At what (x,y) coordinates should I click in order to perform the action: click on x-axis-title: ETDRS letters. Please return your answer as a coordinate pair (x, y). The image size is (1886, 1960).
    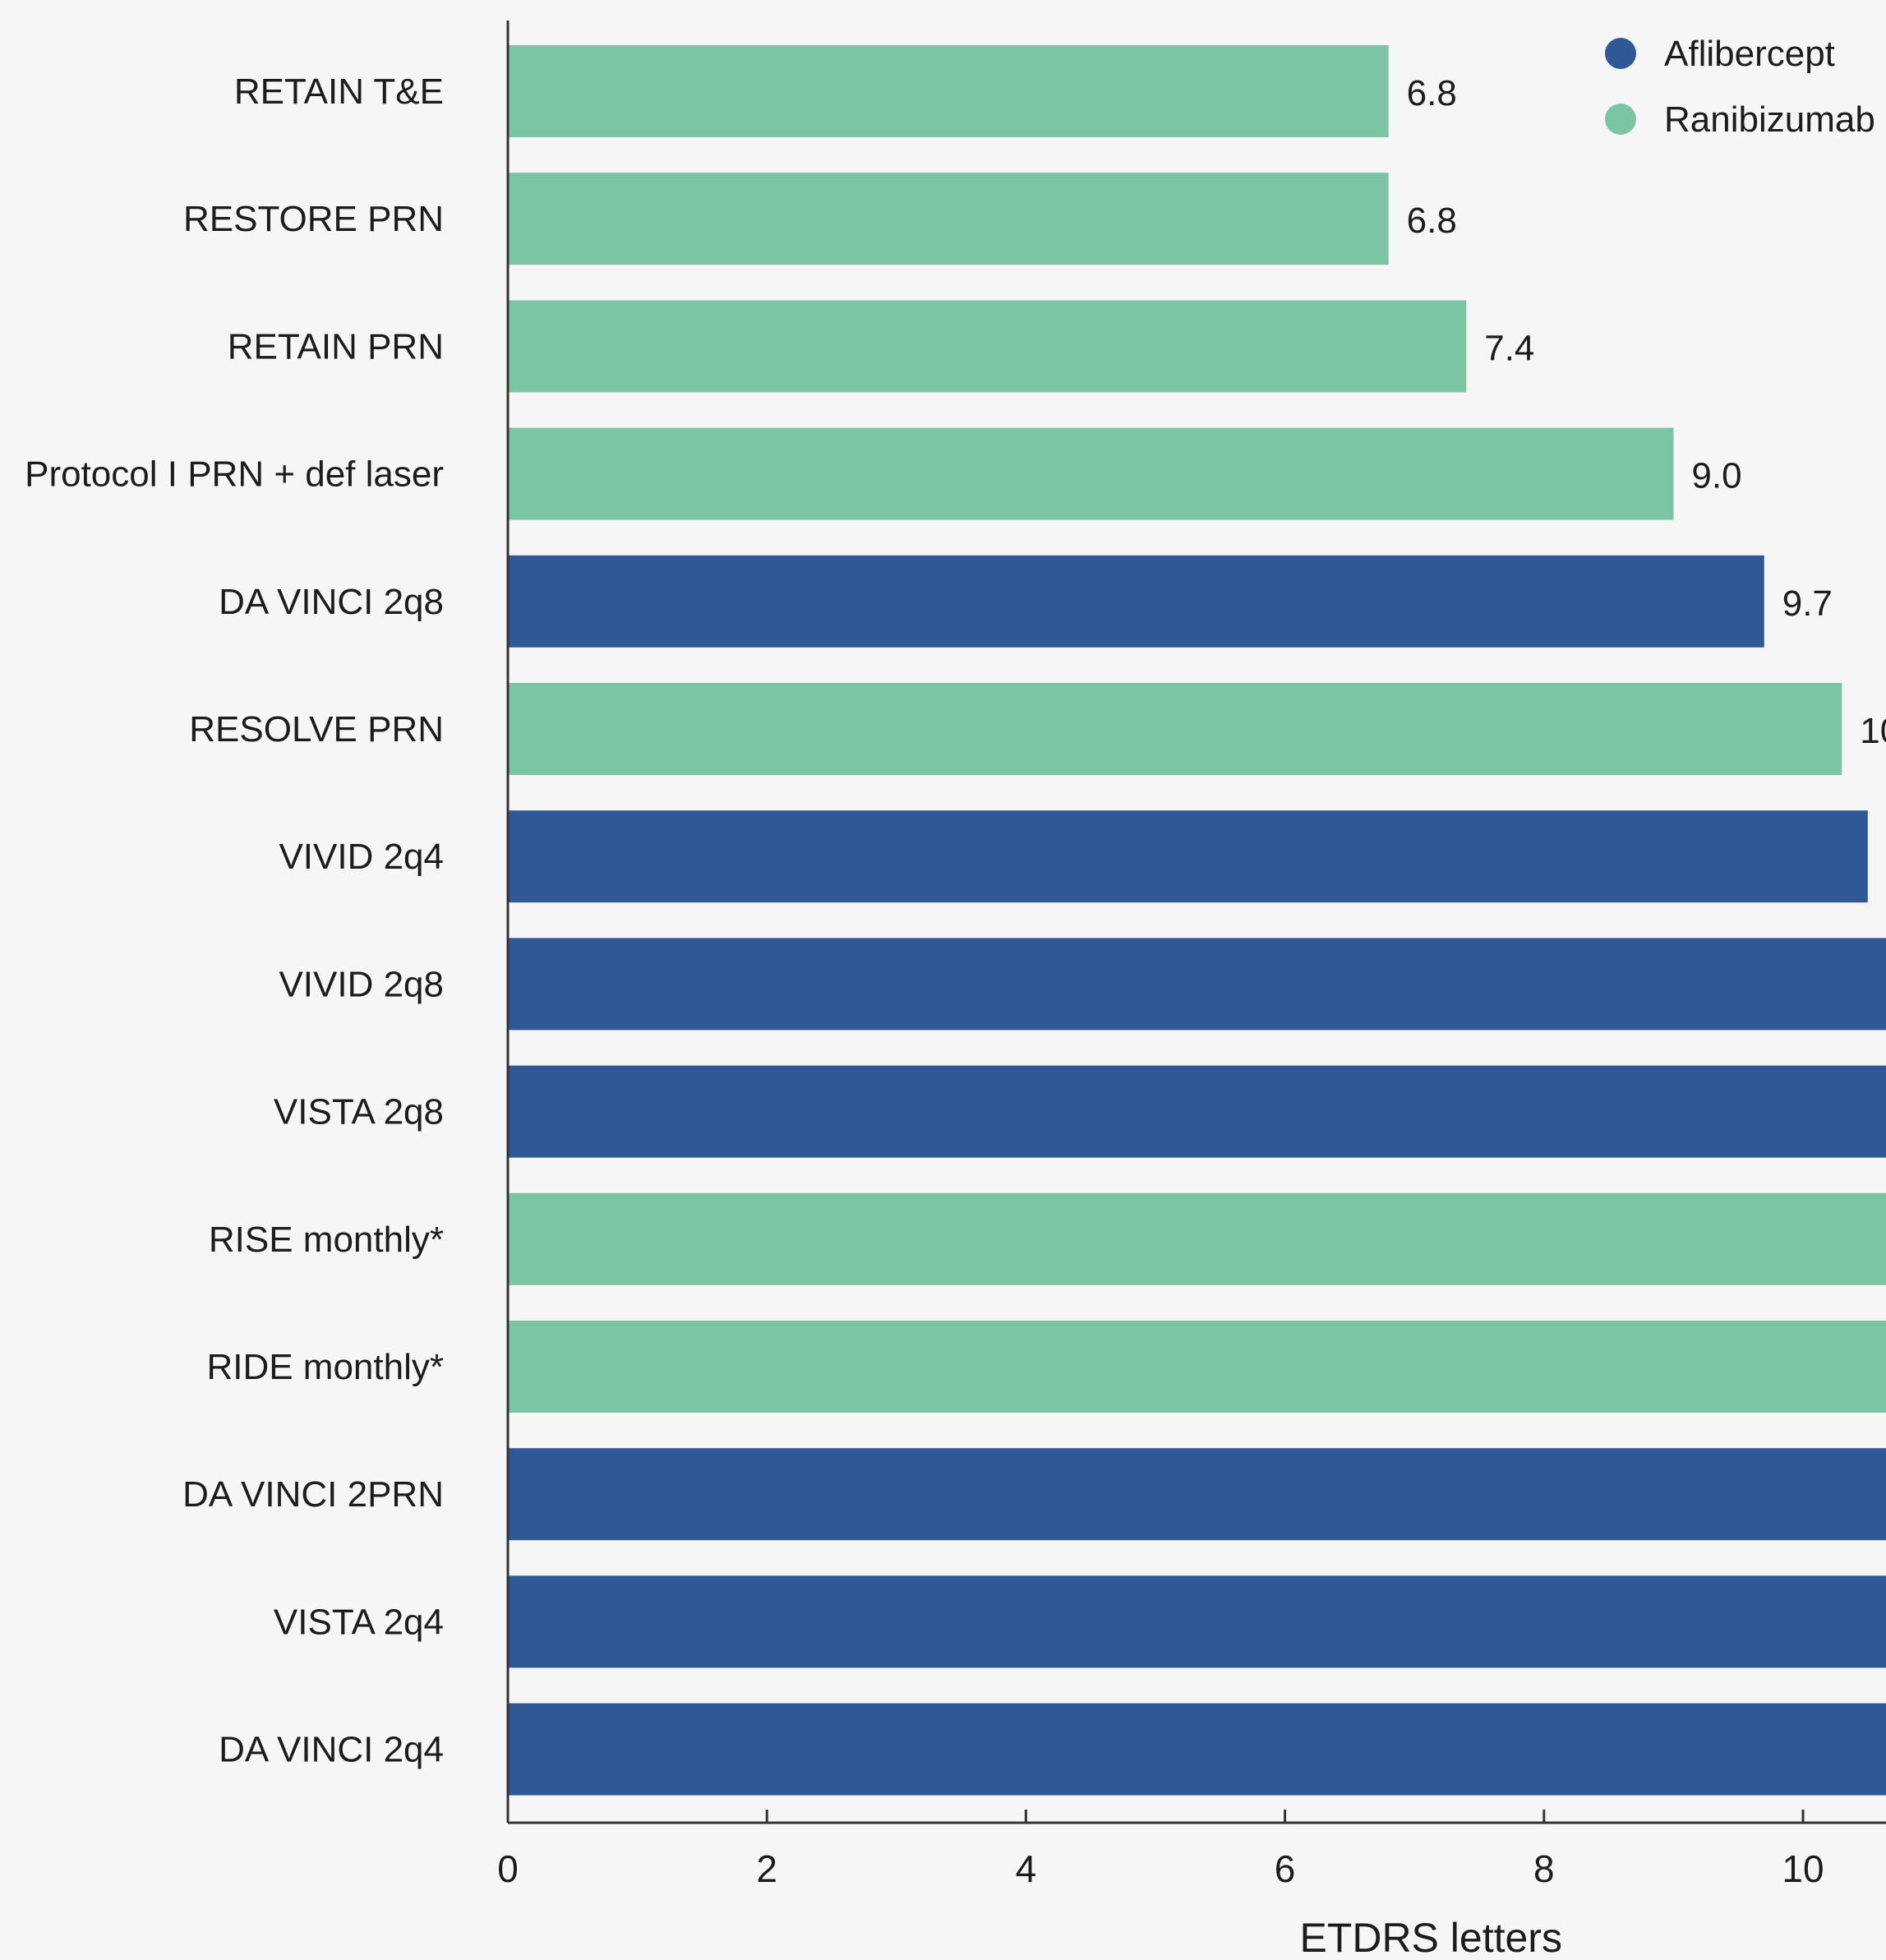
    Looking at the image, I should click on (1430, 1938).